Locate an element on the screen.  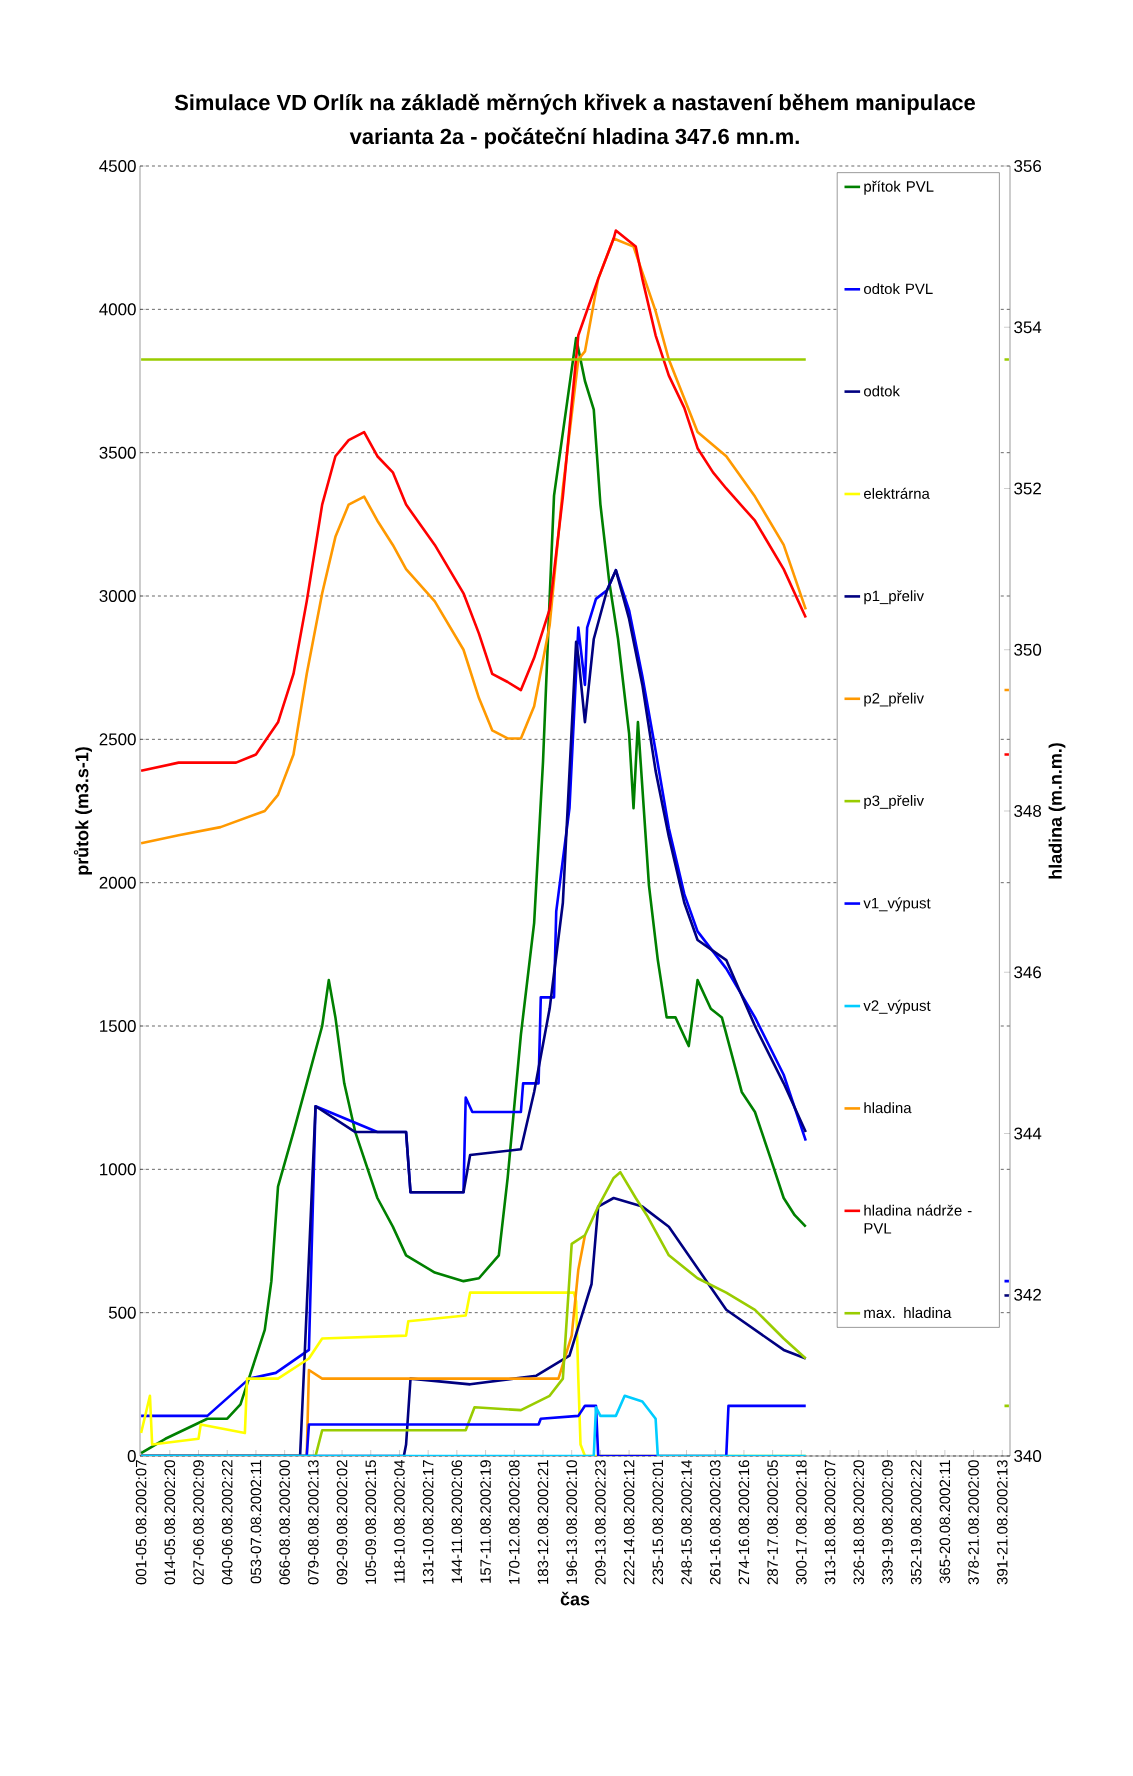
y2-tick-label: 346 is located at coordinates (1028, 972).